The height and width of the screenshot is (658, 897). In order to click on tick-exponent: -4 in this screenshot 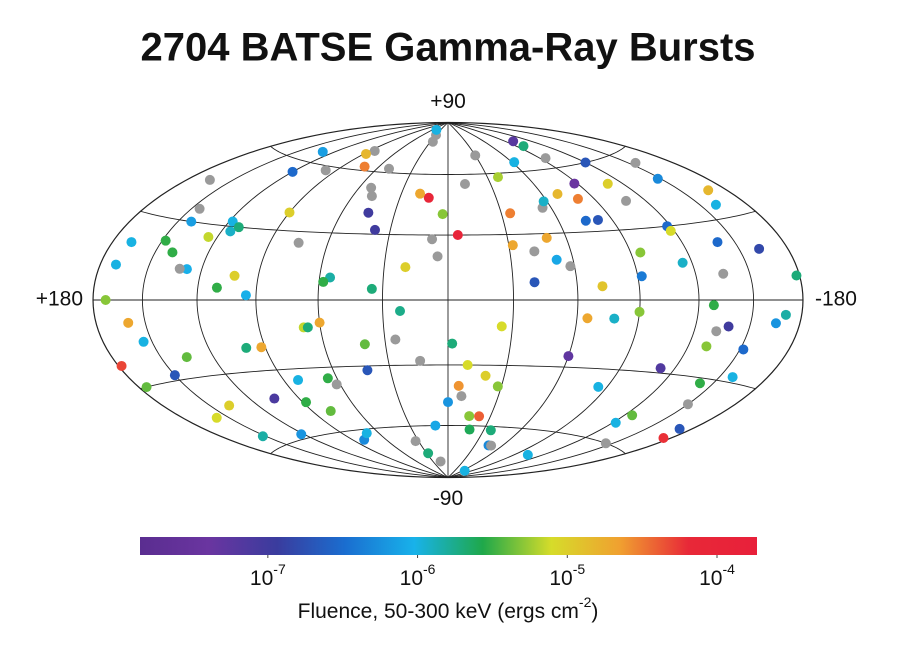, I will do `click(728, 569)`.